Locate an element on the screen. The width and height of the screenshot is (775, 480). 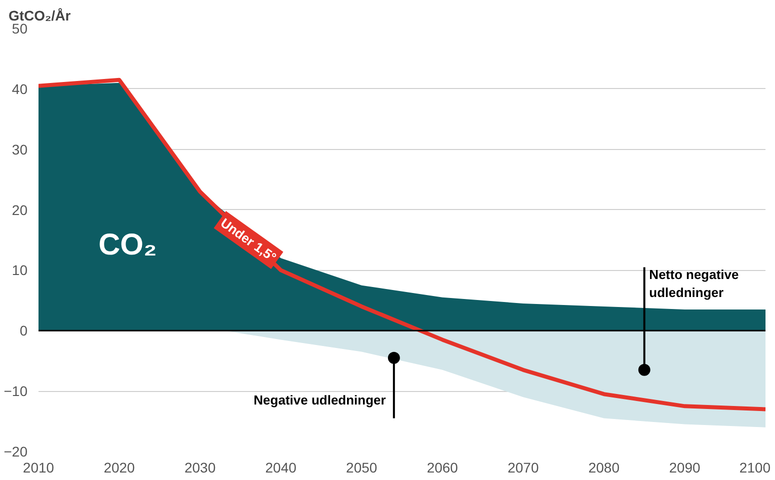
x-tick-label: 2040 is located at coordinates (281, 468).